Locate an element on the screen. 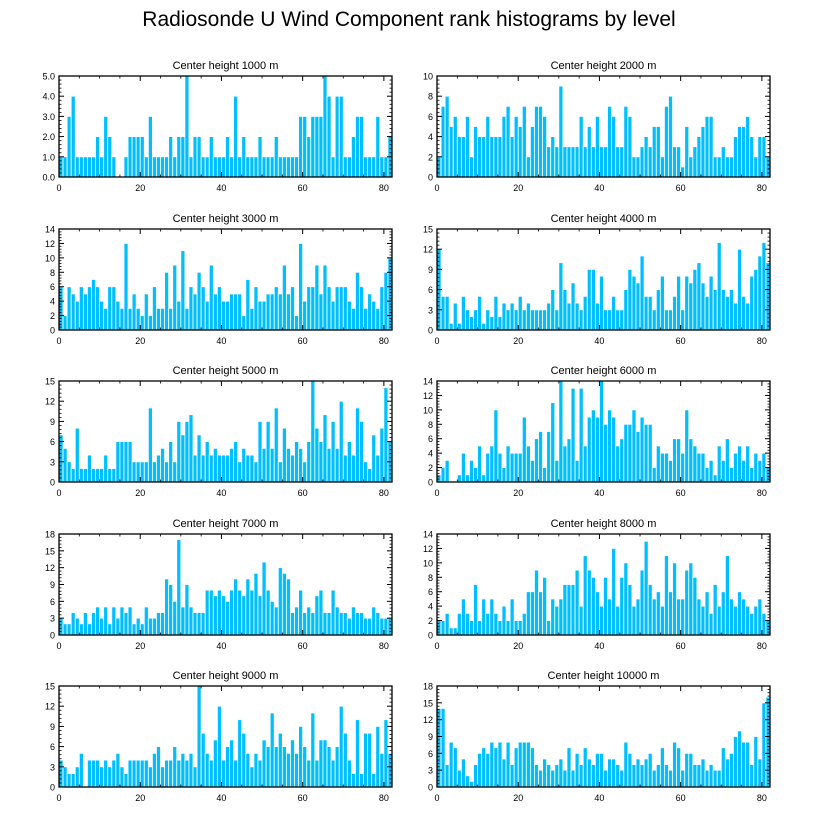 The image size is (818, 824). panel-title: Center height 10000 m is located at coordinates (604, 676).